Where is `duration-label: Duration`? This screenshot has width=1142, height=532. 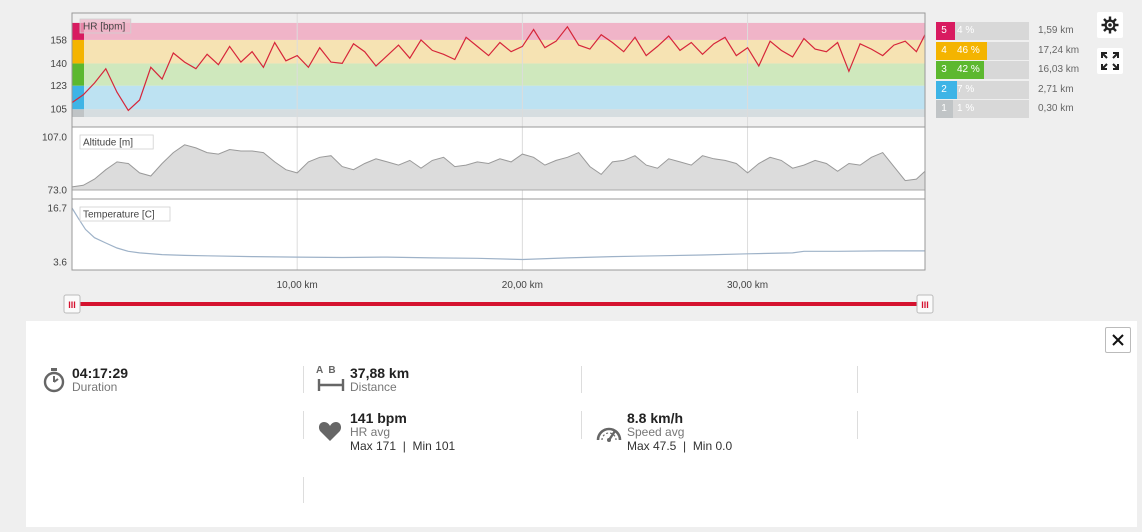
duration-label: Duration is located at coordinates (95, 387).